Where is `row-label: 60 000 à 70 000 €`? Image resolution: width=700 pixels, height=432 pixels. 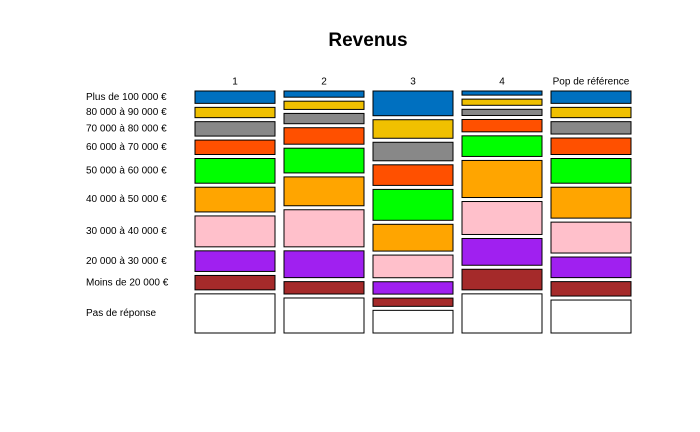 row-label: 60 000 à 70 000 € is located at coordinates (126, 147).